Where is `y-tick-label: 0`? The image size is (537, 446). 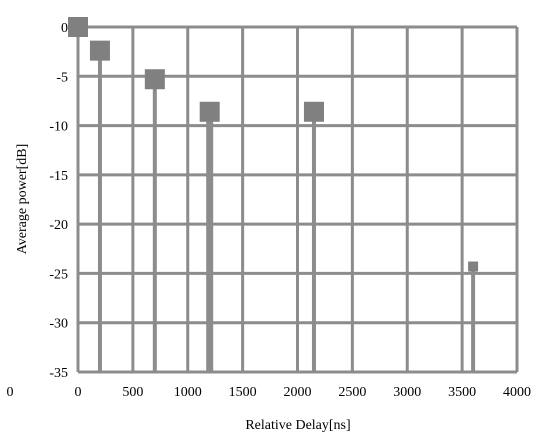 y-tick-label: 0 is located at coordinates (64, 28).